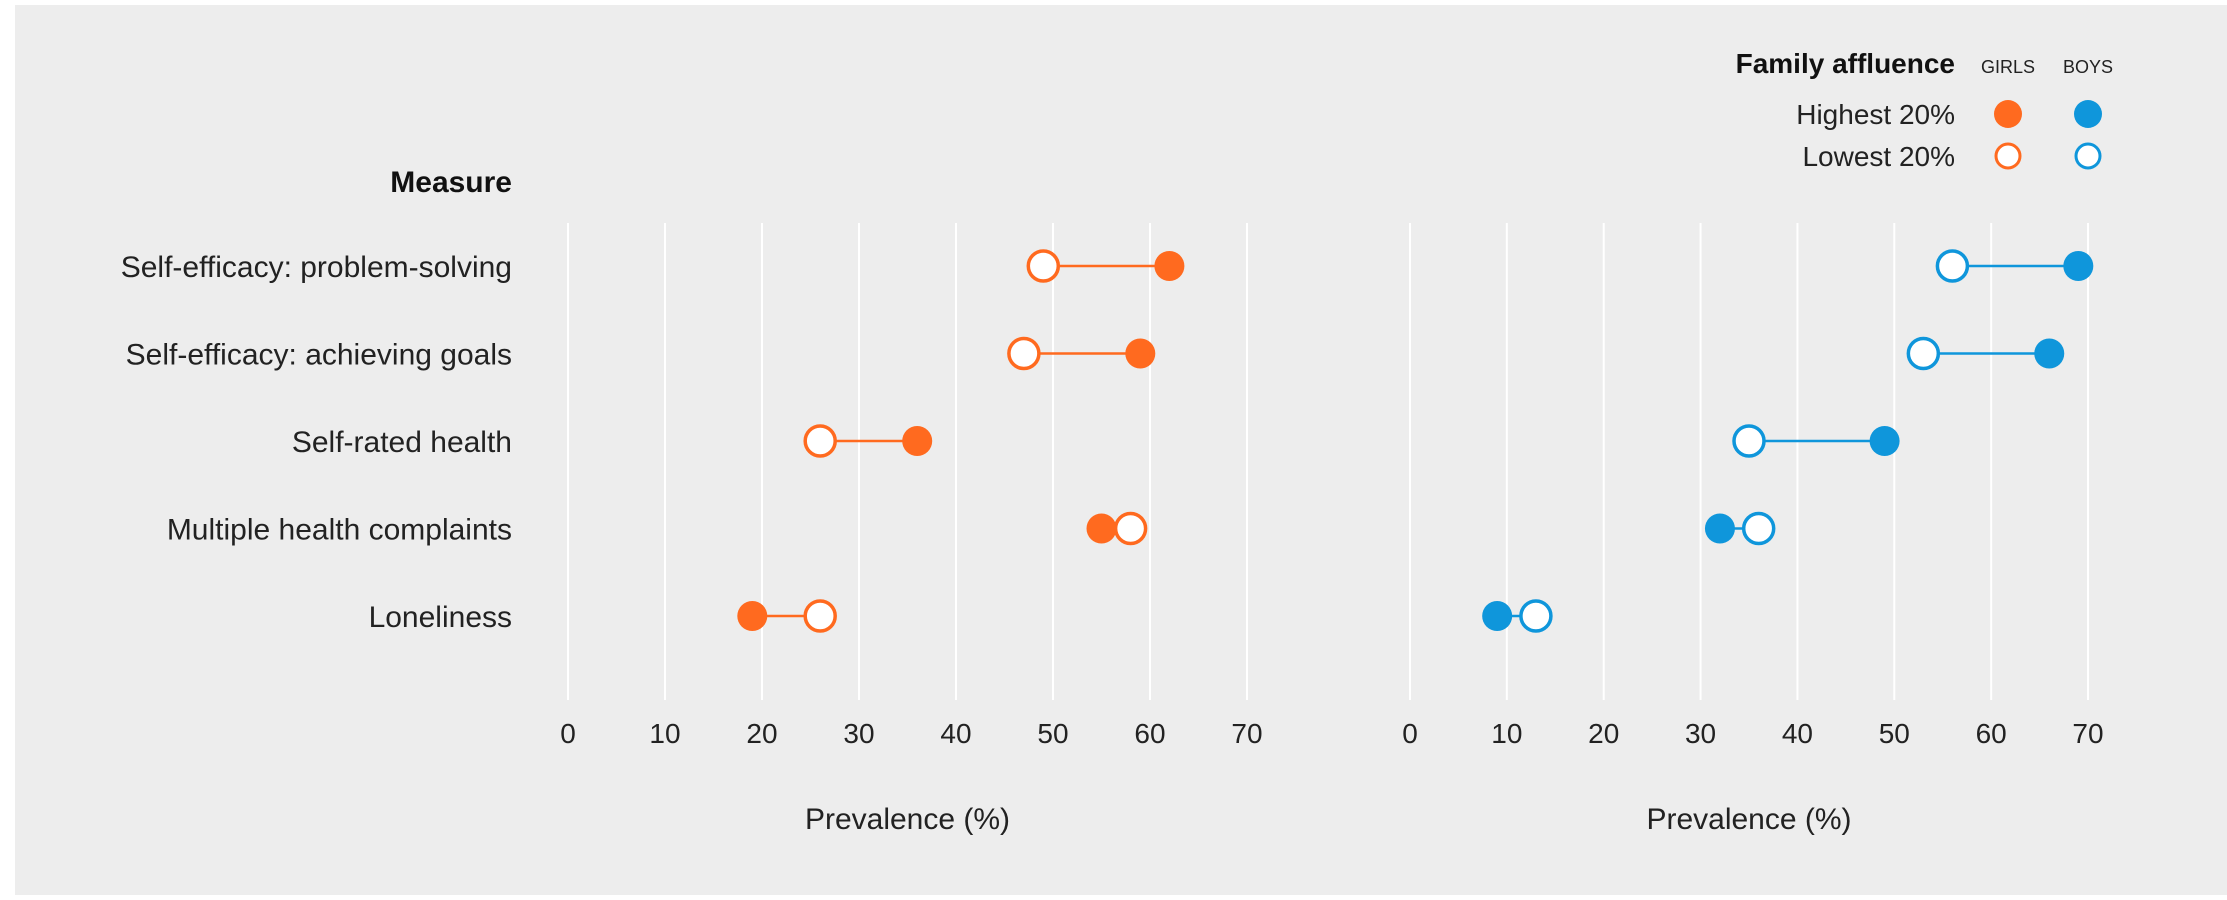 Image resolution: width=2227 pixels, height=900 pixels. I want to click on category-label: Self-efficacy: problem-solving, so click(316, 267).